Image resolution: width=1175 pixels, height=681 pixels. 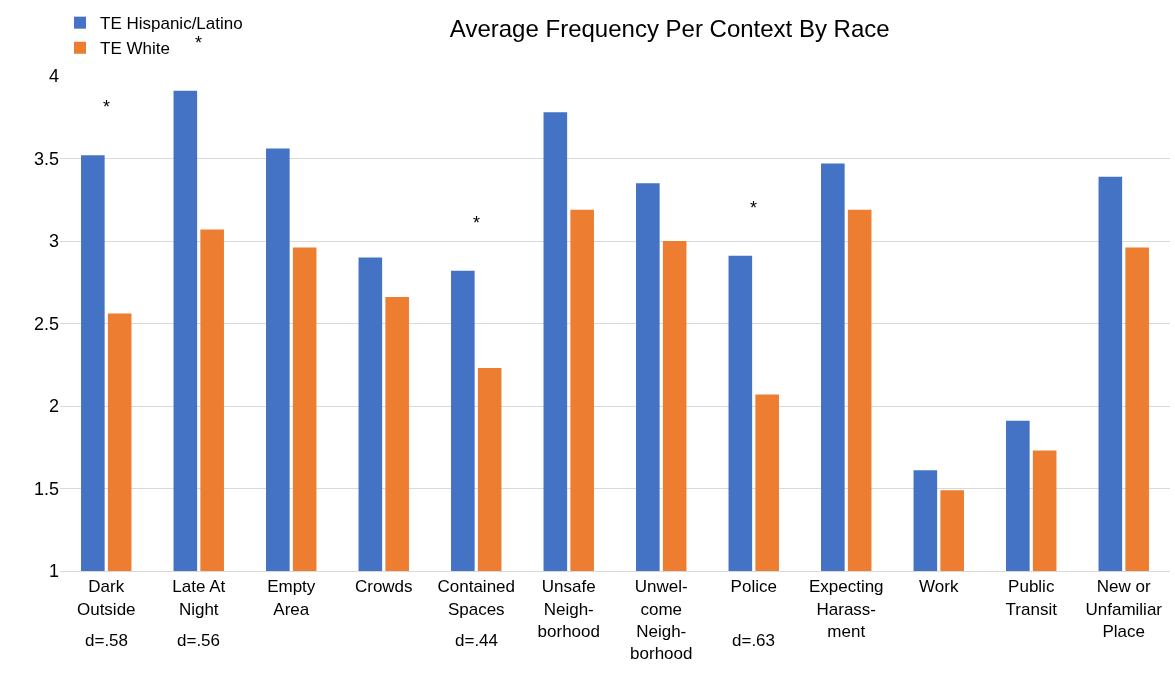 I want to click on x-tick-label: Work, so click(x=939, y=587).